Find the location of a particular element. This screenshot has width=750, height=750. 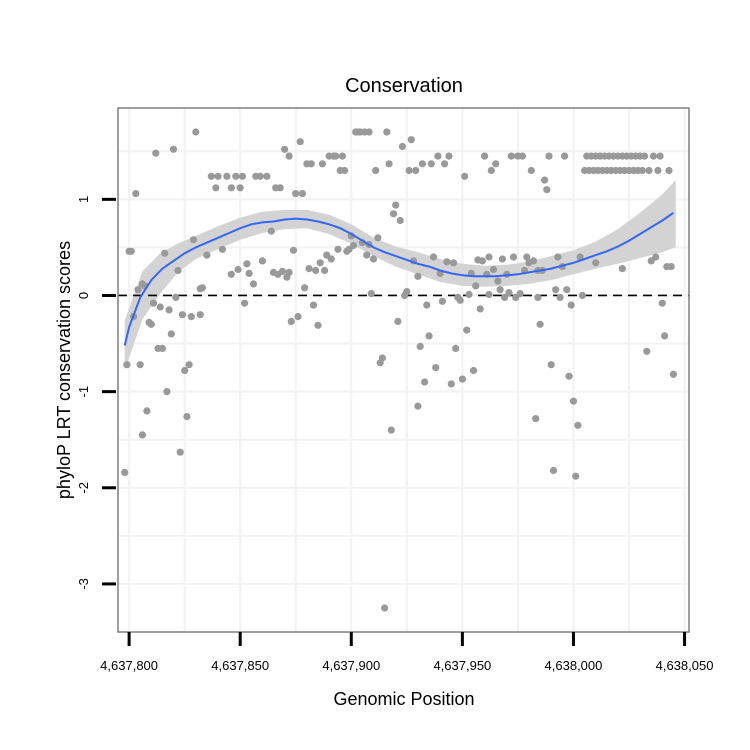

x-tick-label: 4,638,000 is located at coordinates (574, 665).